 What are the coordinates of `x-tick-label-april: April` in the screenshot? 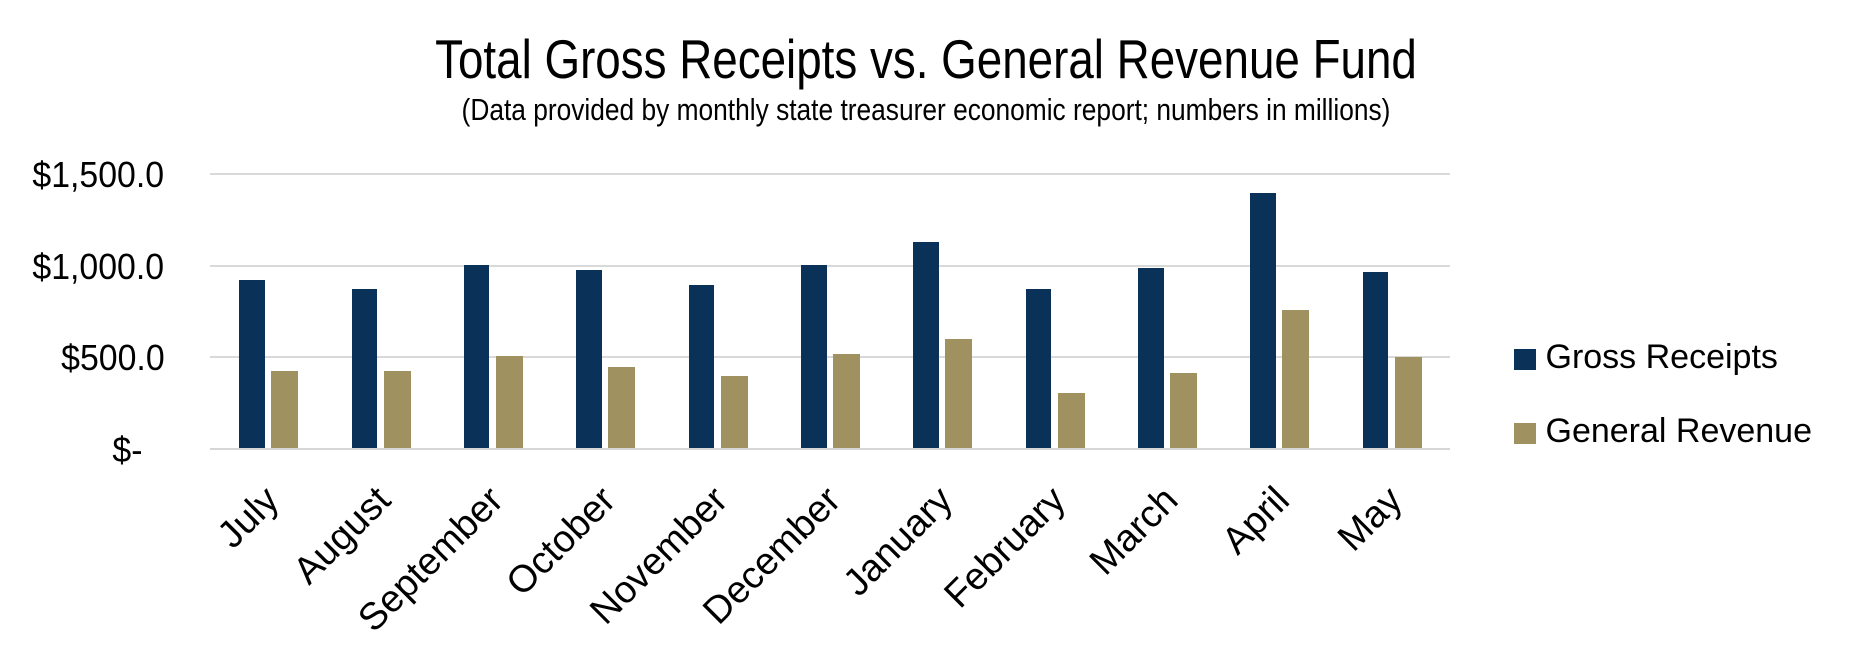 It's located at (1256, 521).